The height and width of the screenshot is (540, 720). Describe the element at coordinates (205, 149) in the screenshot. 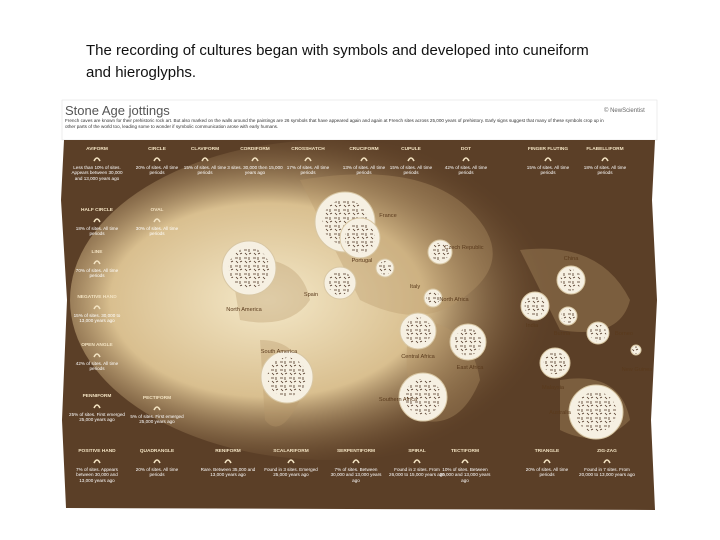

I see `symbol-name: CLAVIFORM` at that location.